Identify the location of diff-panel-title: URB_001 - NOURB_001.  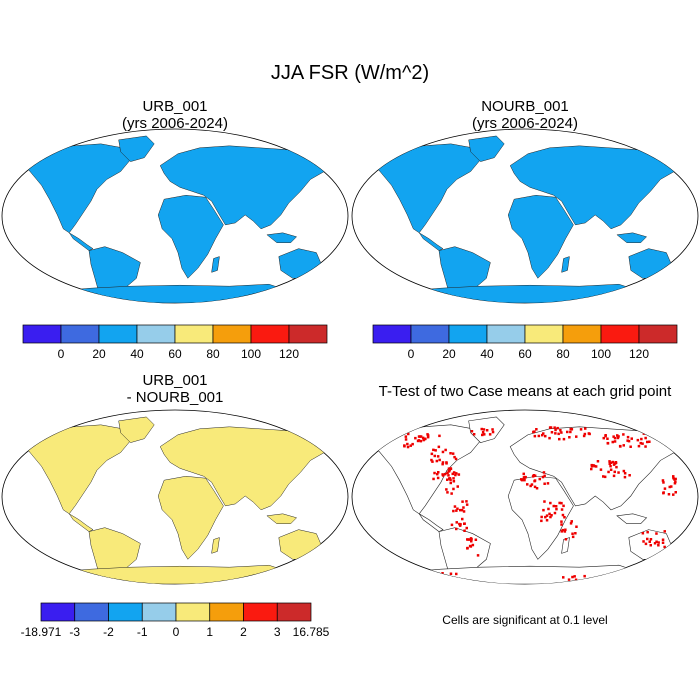
(175, 389).